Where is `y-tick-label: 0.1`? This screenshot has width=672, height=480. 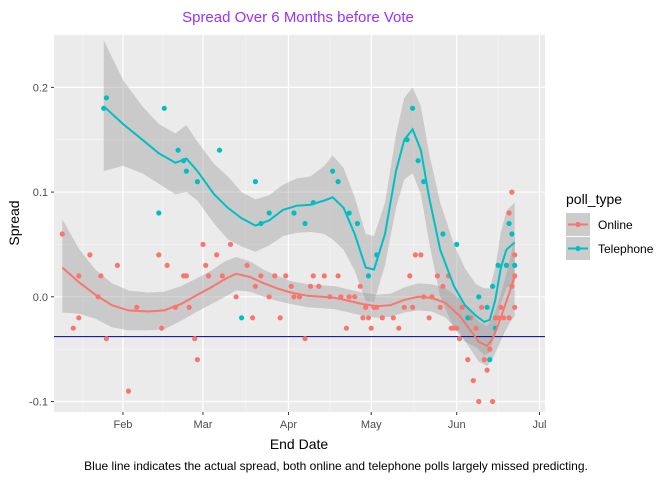 y-tick-label: 0.1 is located at coordinates (40, 193).